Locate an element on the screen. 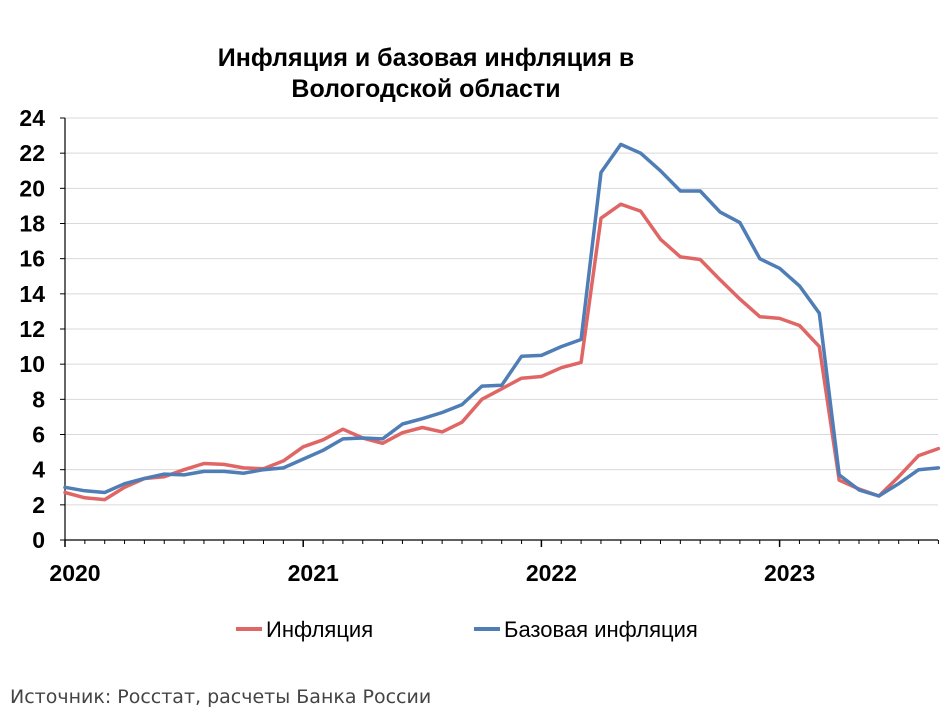  source-note: Источник: Росстат, расчеты Банка России is located at coordinates (221, 697).